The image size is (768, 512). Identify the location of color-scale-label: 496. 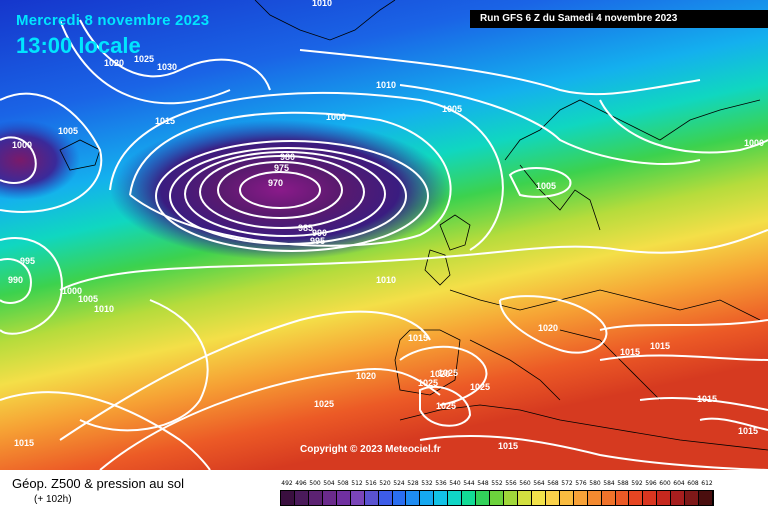
(301, 483).